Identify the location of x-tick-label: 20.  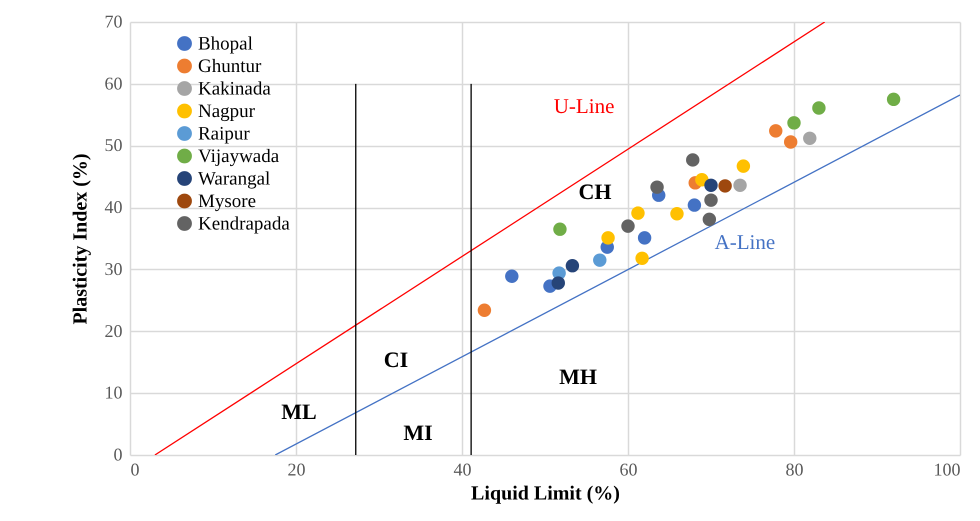
(297, 470).